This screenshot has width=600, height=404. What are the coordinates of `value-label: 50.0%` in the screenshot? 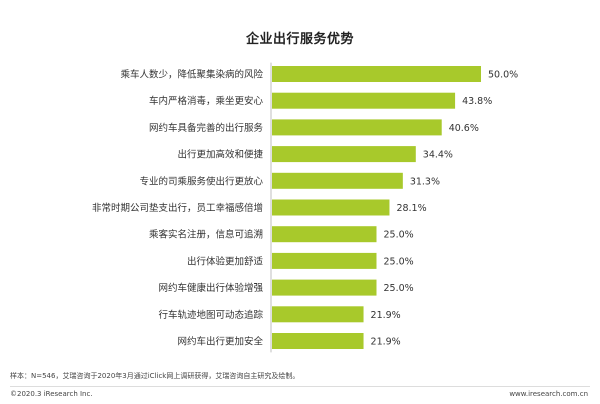 It's located at (503, 75).